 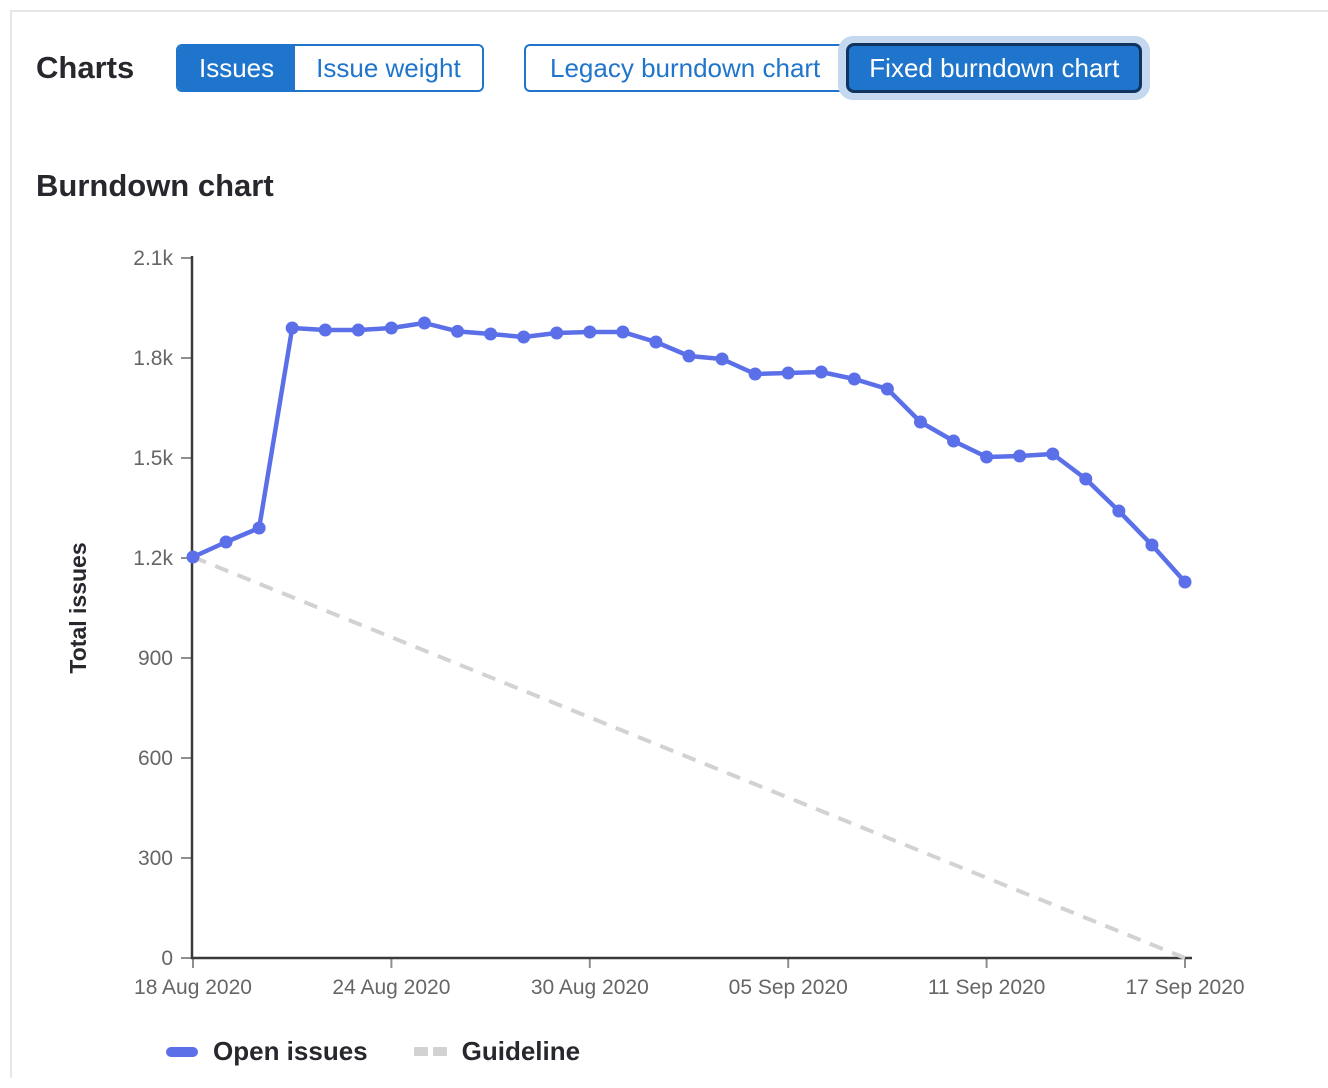 What do you see at coordinates (153, 558) in the screenshot?
I see `chart-text: 1.2k` at bounding box center [153, 558].